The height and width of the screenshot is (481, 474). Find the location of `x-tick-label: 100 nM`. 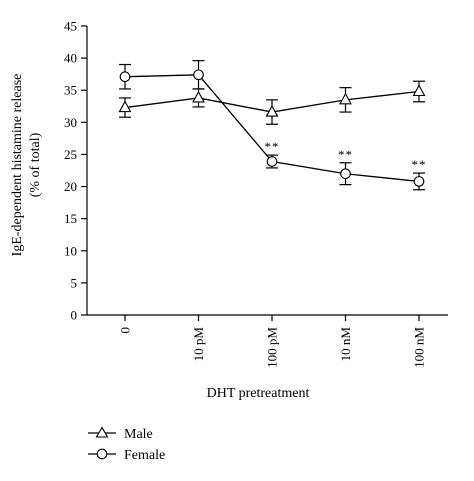

x-tick-label: 100 nM is located at coordinates (419, 347).